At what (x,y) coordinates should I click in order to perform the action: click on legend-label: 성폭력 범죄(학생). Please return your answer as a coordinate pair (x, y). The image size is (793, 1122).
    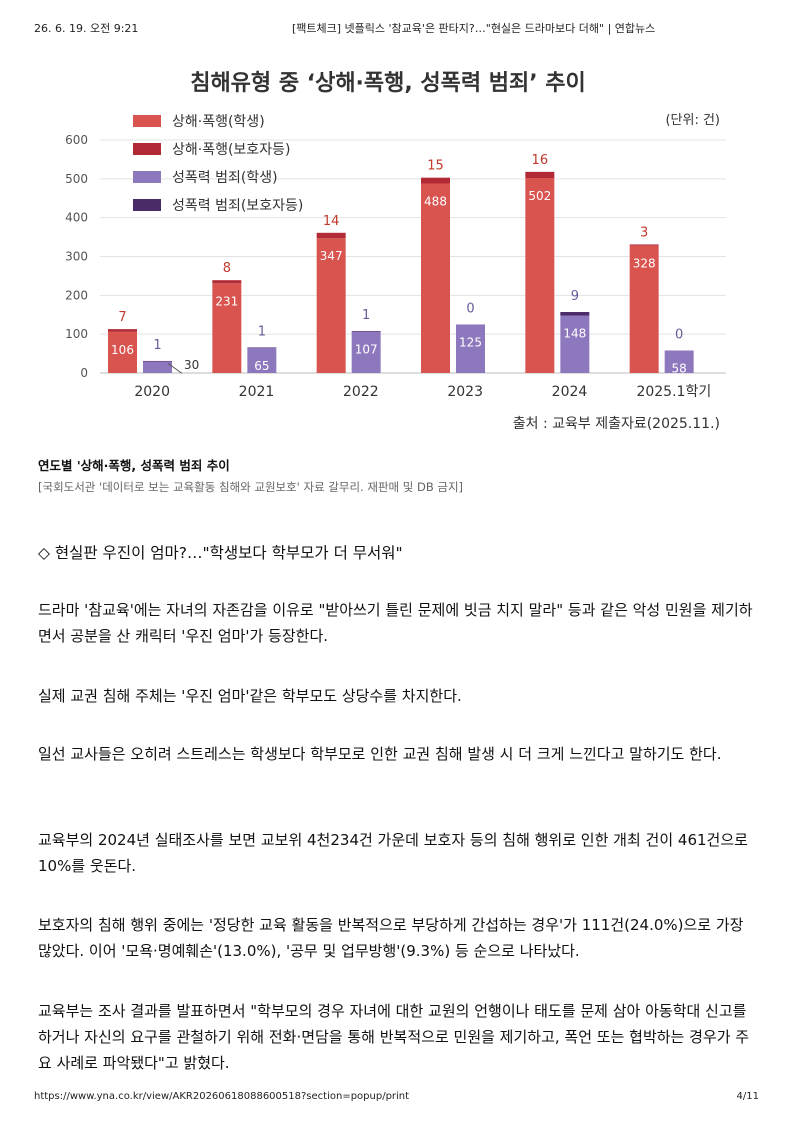
    Looking at the image, I should click on (225, 178).